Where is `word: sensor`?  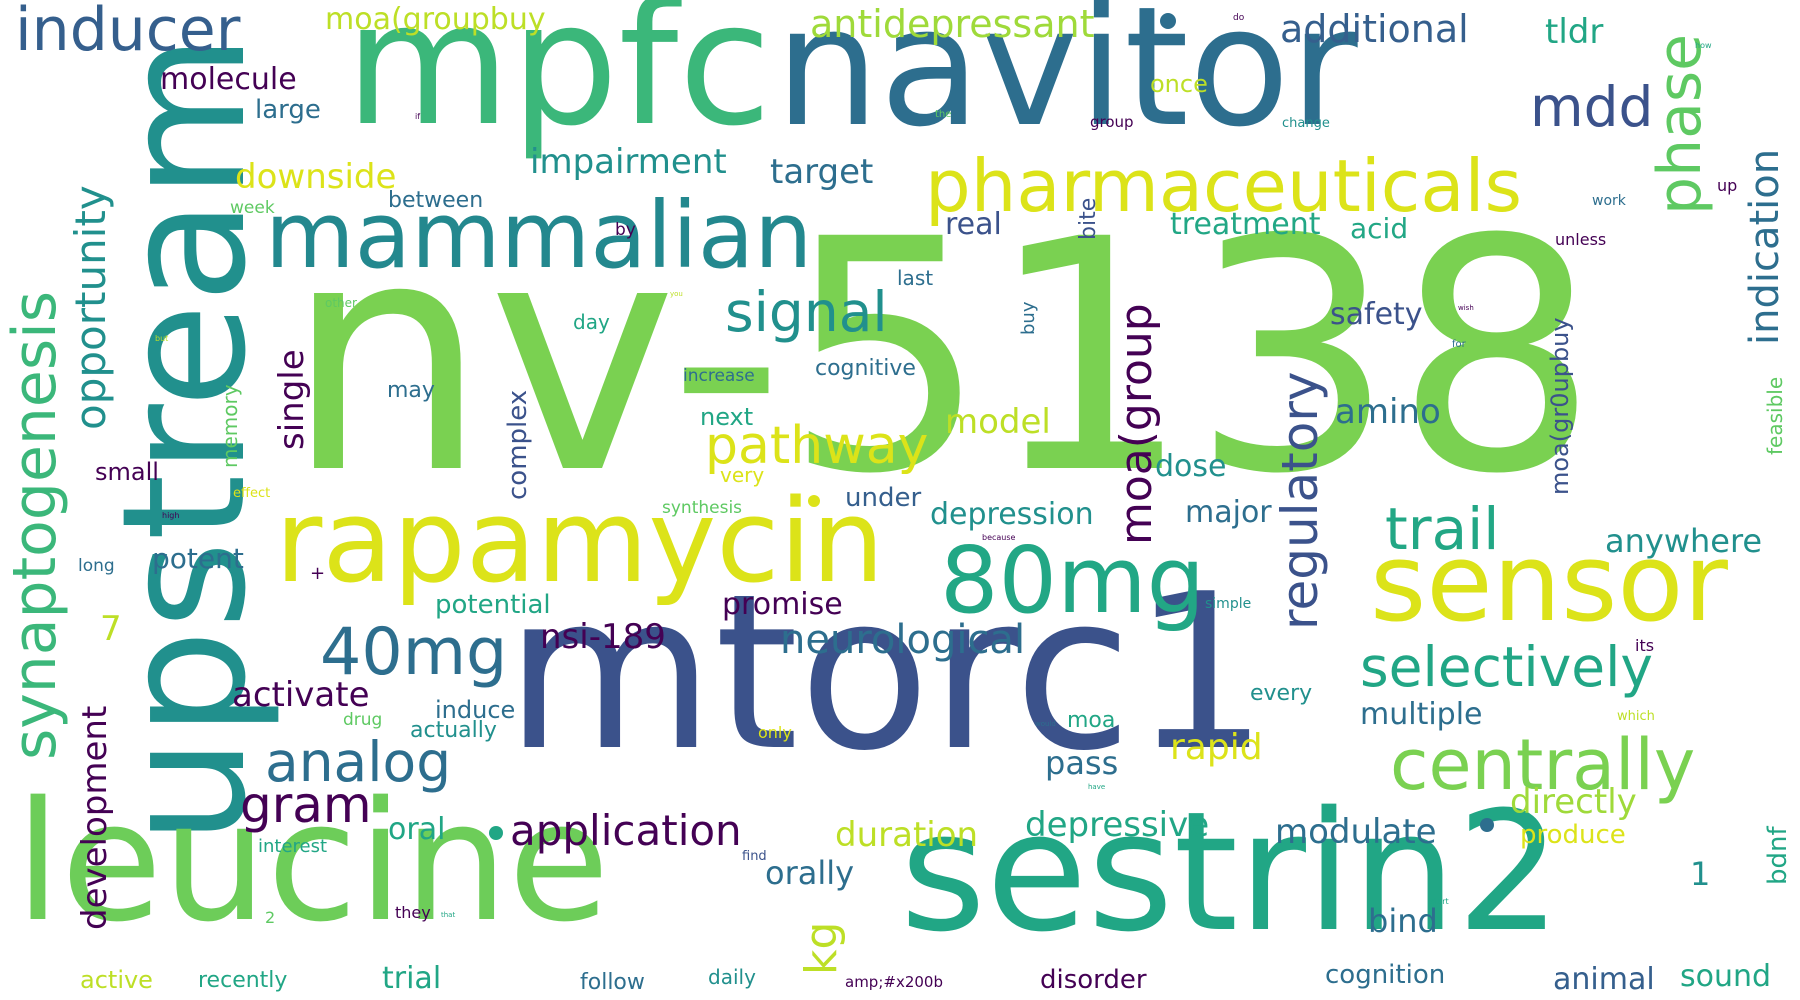 word: sensor is located at coordinates (1549, 583).